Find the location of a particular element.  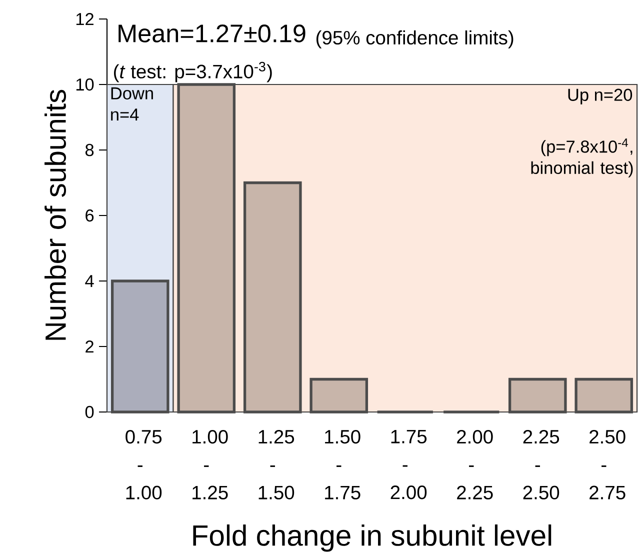

x-tick-label: 1.75 - 2.00 is located at coordinates (408, 465).